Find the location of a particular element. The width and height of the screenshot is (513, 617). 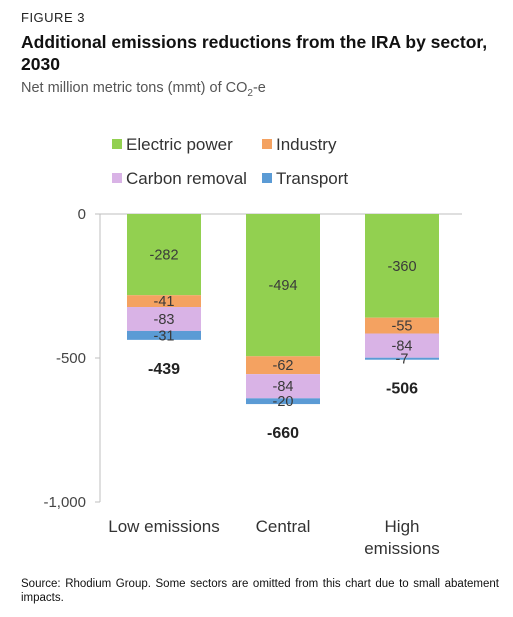

data-label-transport-low-emissions: -31 is located at coordinates (164, 336).